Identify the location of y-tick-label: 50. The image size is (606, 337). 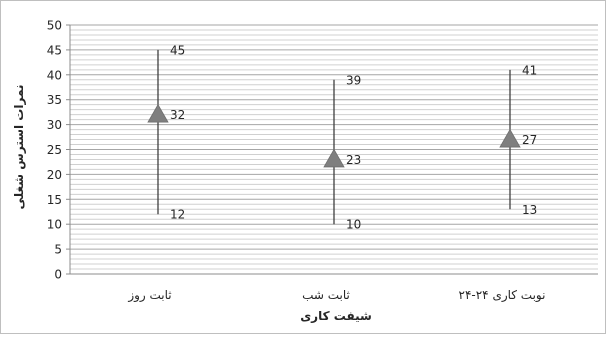
(54, 26).